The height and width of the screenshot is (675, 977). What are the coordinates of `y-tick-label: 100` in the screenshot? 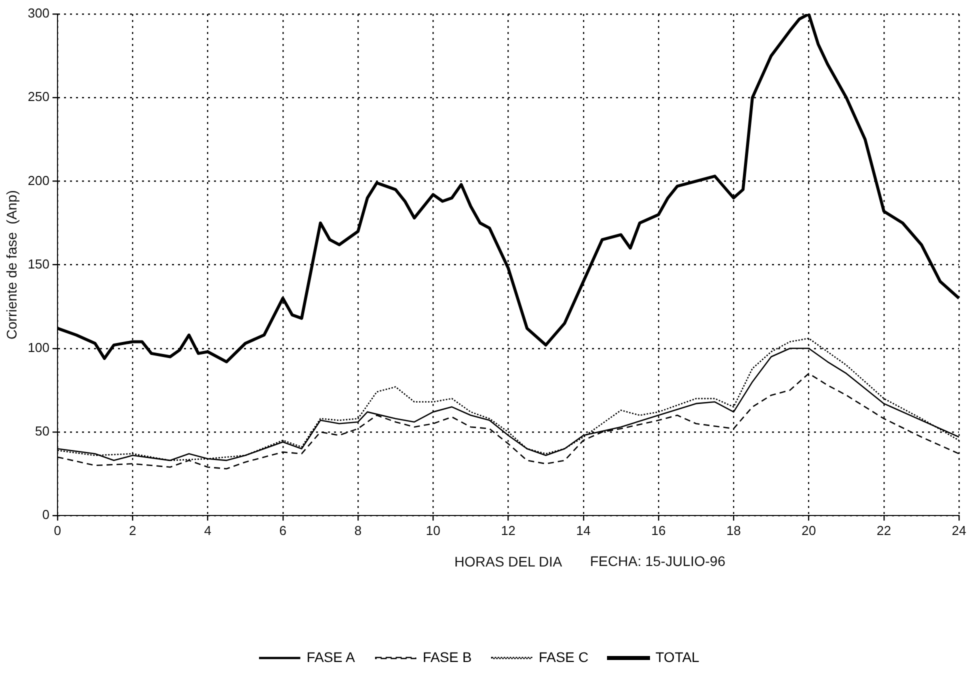 It's located at (39, 347).